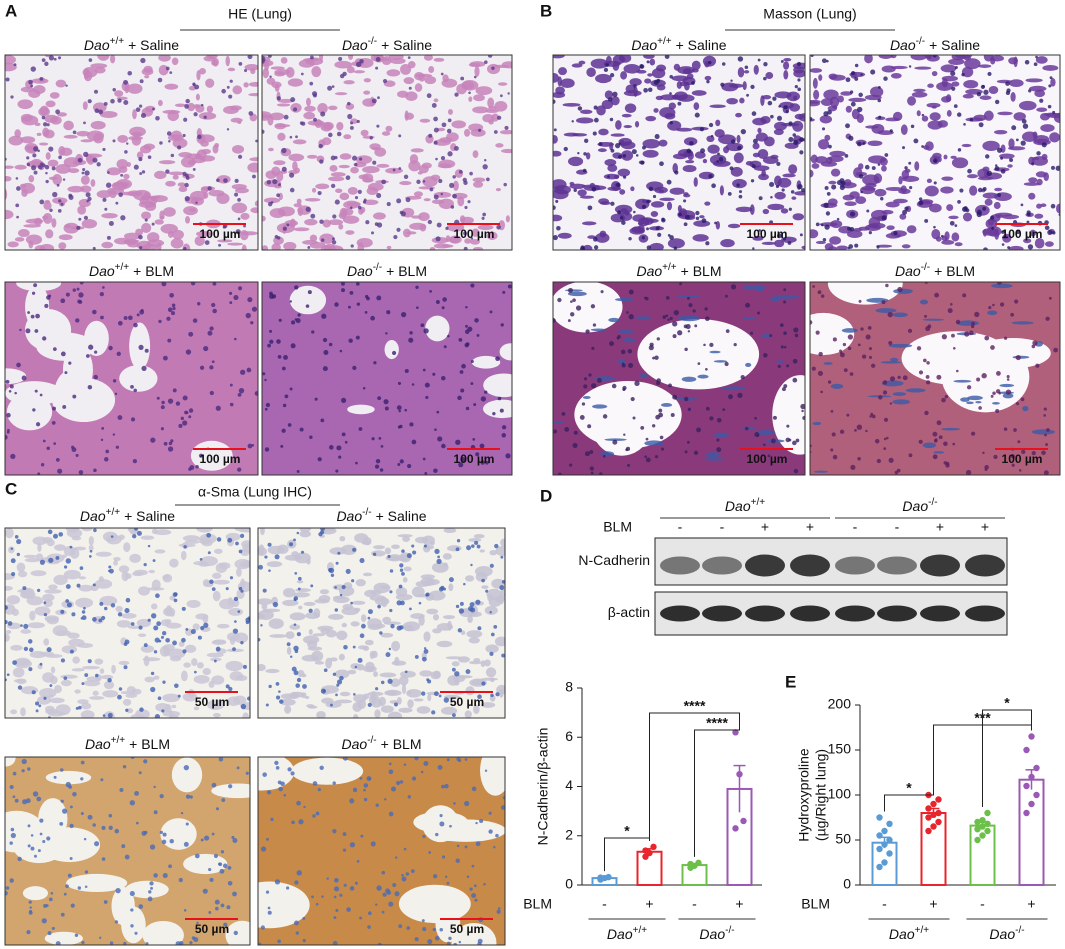  Describe the element at coordinates (113, 512) in the screenshot. I see `allele: +/+` at that location.